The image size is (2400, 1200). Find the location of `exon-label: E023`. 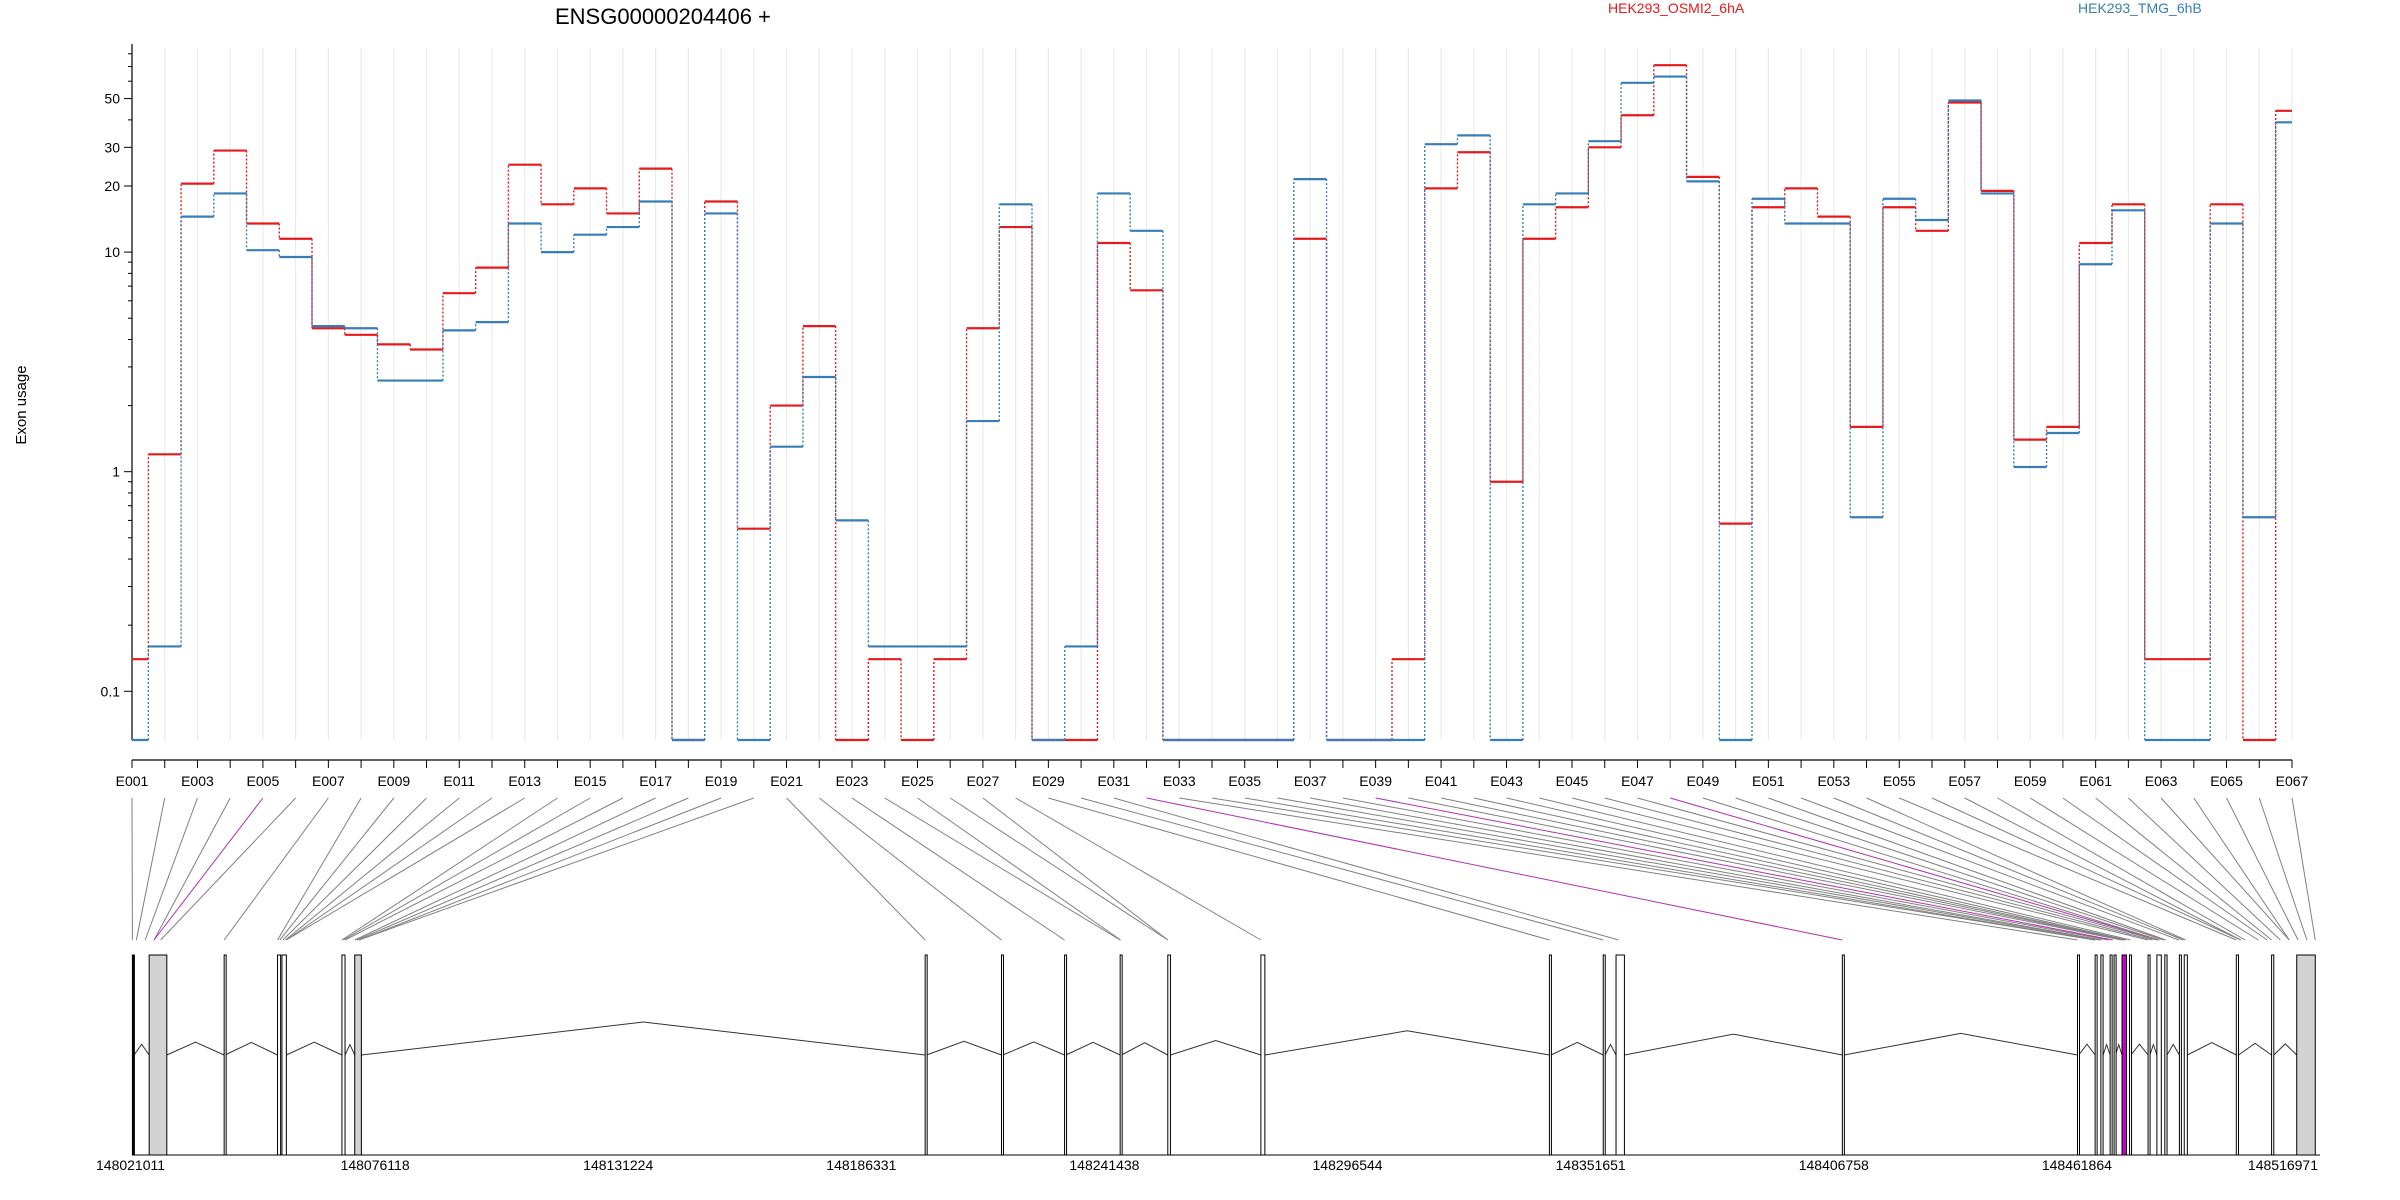

exon-label: E023 is located at coordinates (852, 781).